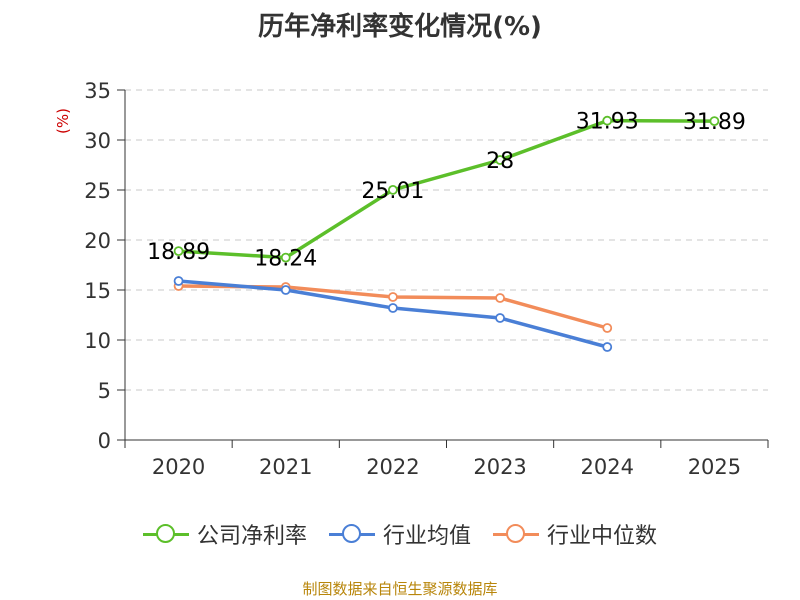 The image size is (800, 600). I want to click on x-tick-label: 2023, so click(499, 467).